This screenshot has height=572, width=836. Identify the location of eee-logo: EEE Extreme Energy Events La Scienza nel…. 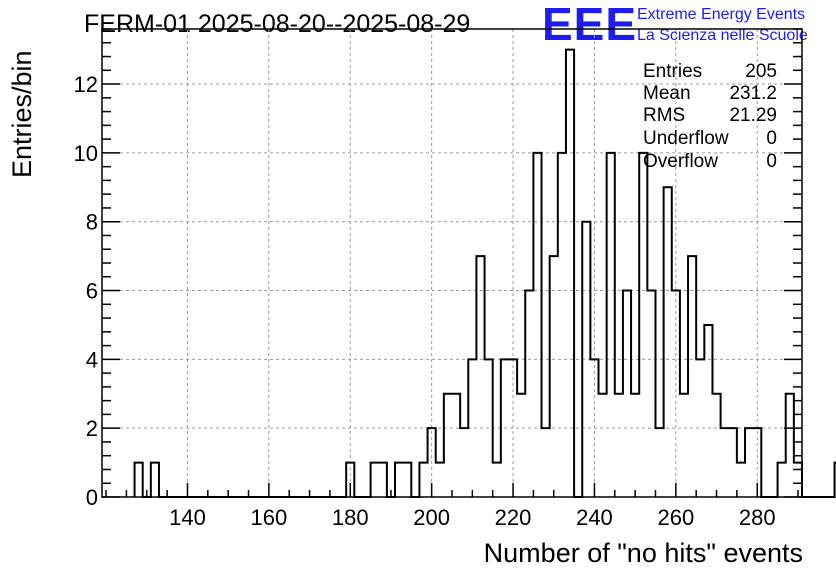
(675, 25).